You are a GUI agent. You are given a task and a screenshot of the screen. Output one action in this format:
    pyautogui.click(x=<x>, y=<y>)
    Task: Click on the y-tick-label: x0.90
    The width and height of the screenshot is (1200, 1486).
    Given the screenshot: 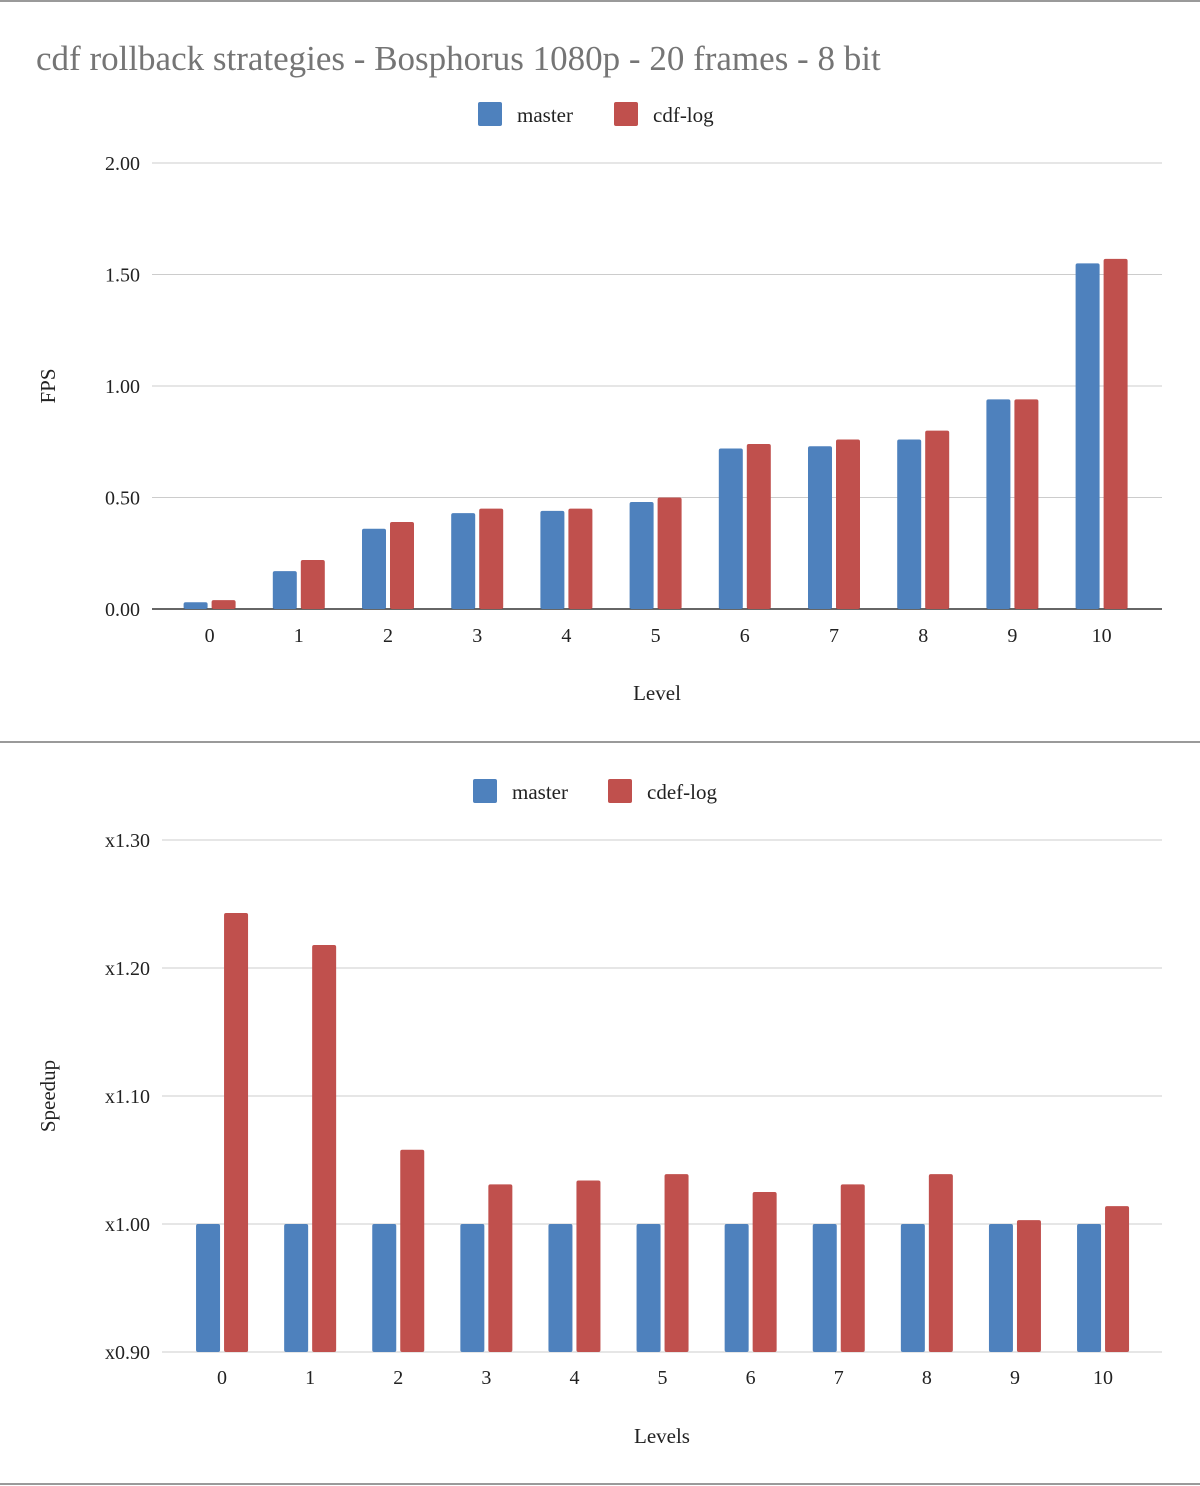 What is the action you would take?
    pyautogui.click(x=127, y=1353)
    